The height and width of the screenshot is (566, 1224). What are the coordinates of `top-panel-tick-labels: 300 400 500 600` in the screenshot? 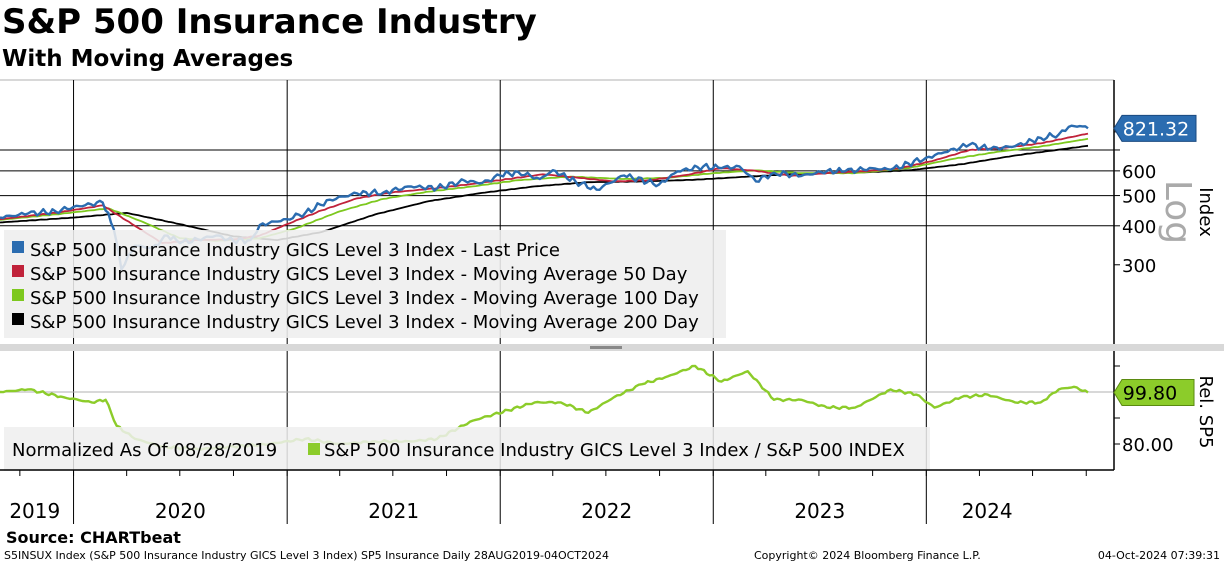 It's located at (1135, 204).